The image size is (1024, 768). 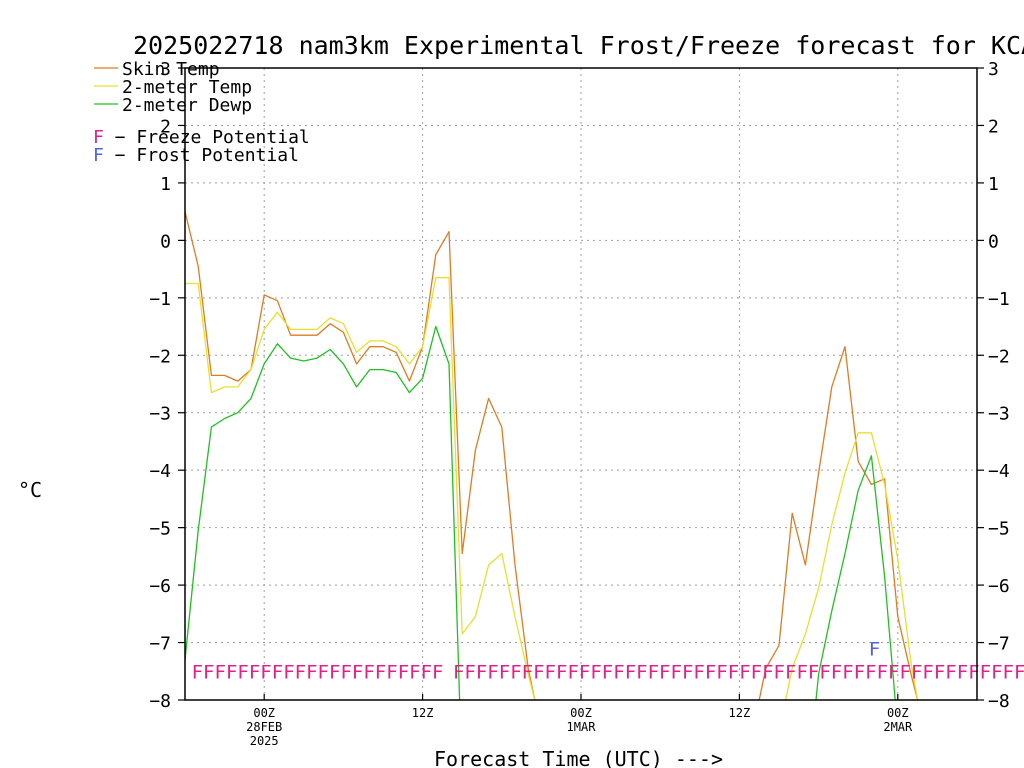 I want to click on y-tick-label-right: −3, so click(x=999, y=414).